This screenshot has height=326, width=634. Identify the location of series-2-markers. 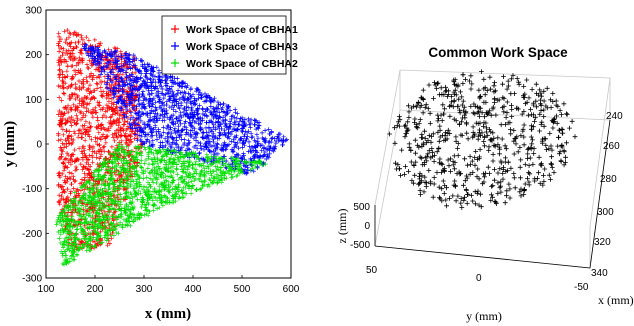
(161, 204).